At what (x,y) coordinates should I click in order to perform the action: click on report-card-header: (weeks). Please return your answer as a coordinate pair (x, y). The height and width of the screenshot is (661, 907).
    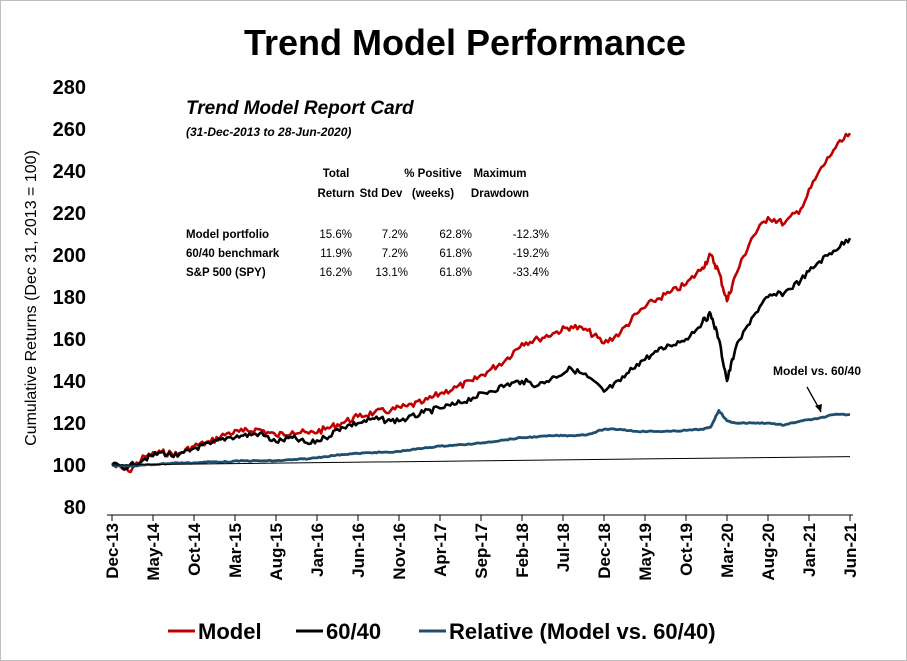
    Looking at the image, I should click on (433, 194).